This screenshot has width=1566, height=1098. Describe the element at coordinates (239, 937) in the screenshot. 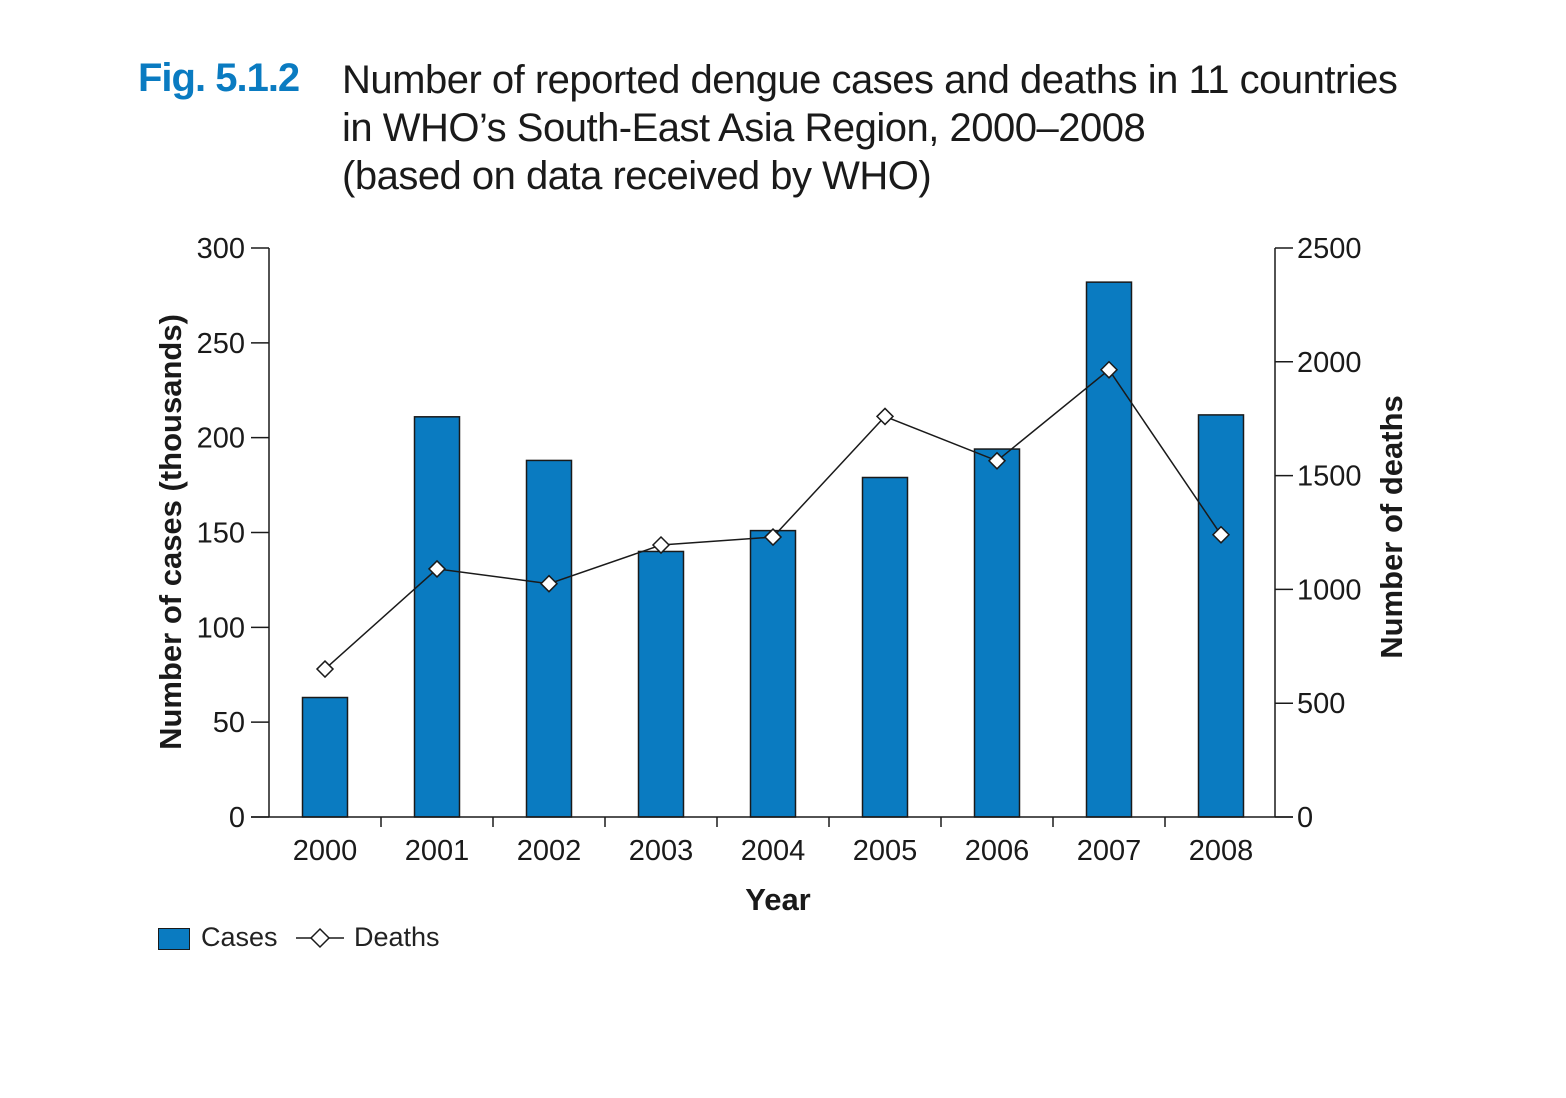

I see `legend-cases-label: Cases` at that location.